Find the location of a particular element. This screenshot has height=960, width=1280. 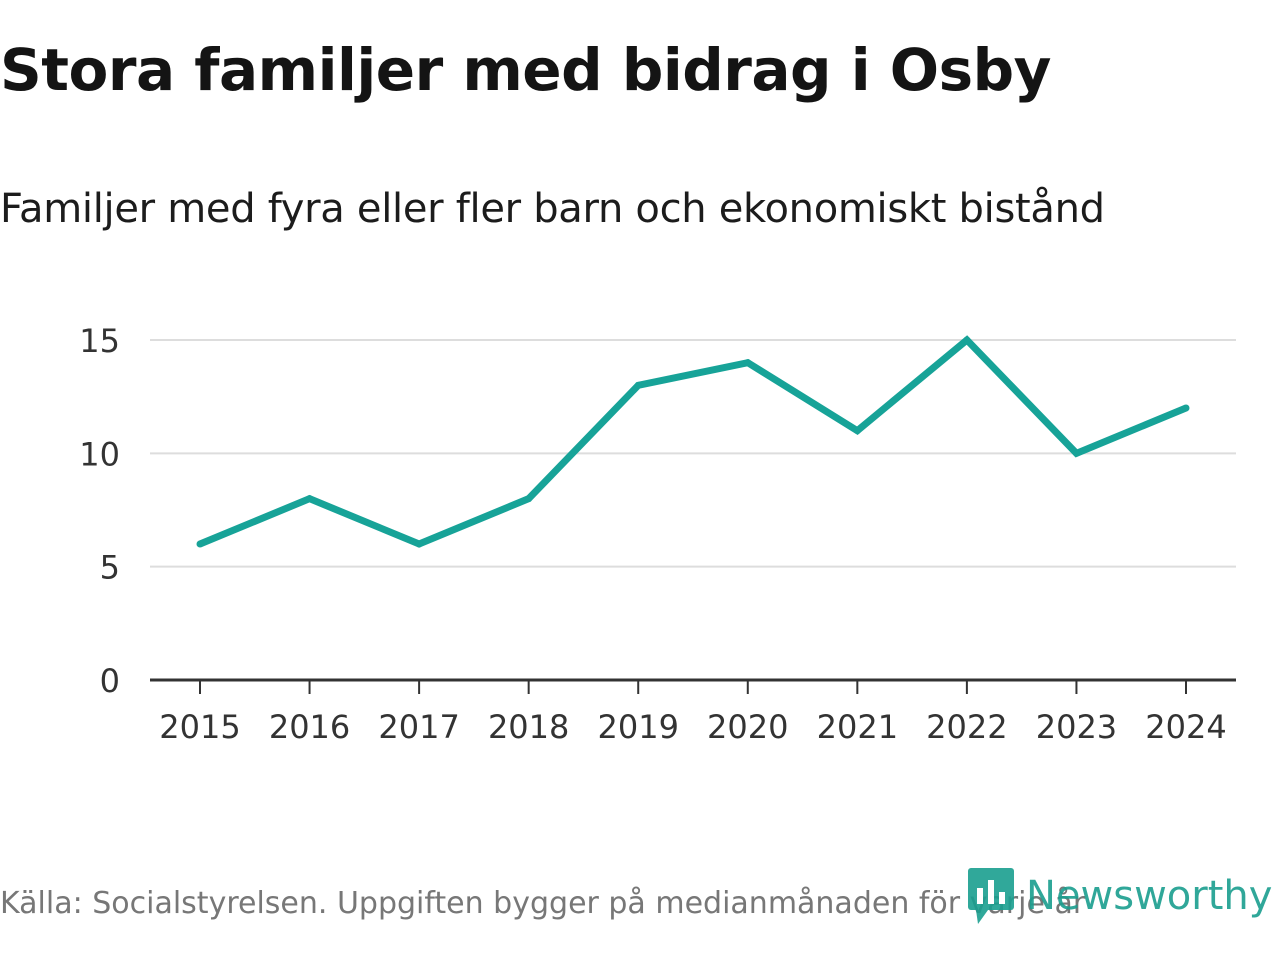

x-tick-label: 2019 is located at coordinates (638, 727).